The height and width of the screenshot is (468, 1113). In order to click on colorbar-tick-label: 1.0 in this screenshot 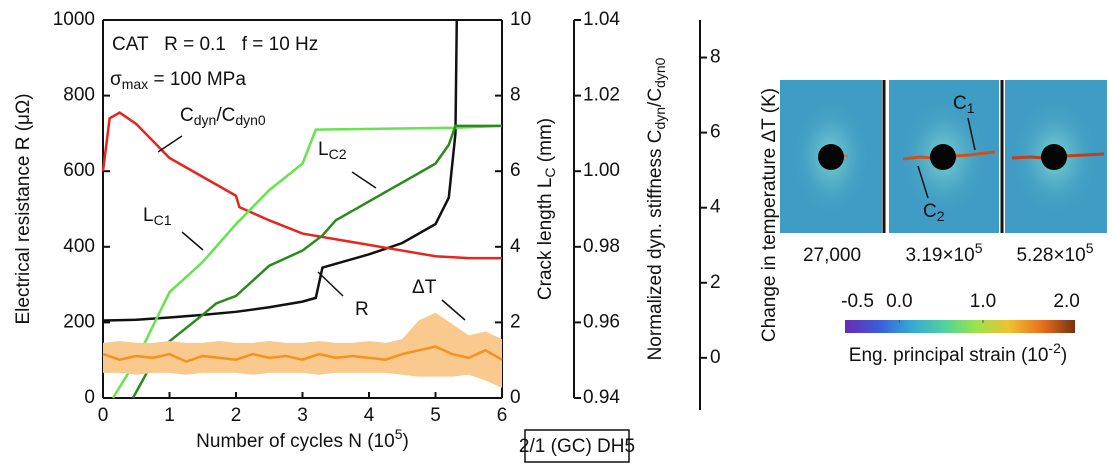, I will do `click(983, 301)`.